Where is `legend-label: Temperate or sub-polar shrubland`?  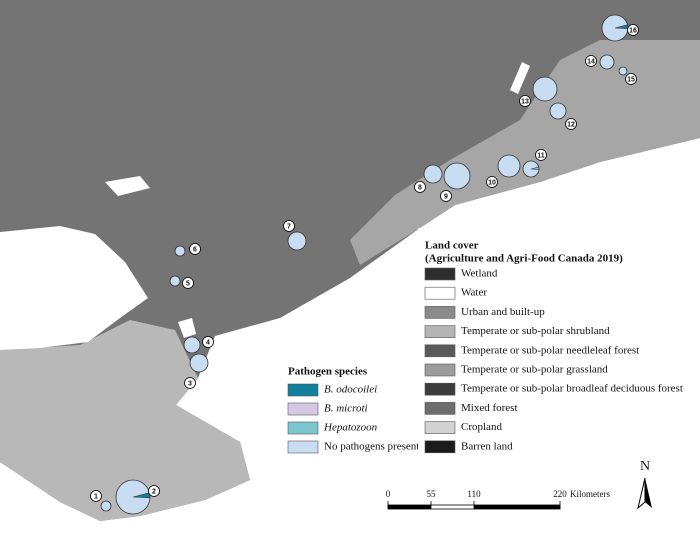 legend-label: Temperate or sub-polar shrubland is located at coordinates (535, 331).